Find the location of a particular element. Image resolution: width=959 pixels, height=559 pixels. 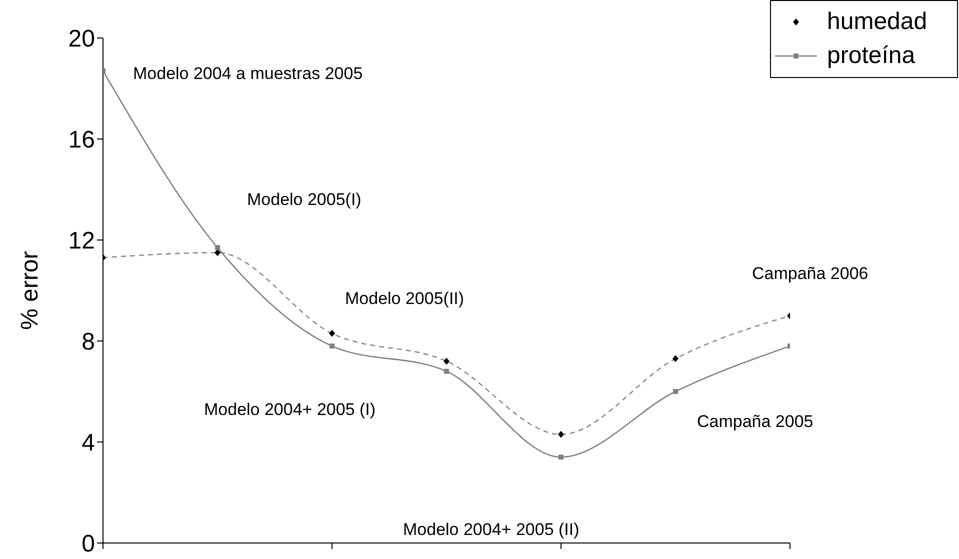

y-tick-label: 8 is located at coordinates (88, 342).